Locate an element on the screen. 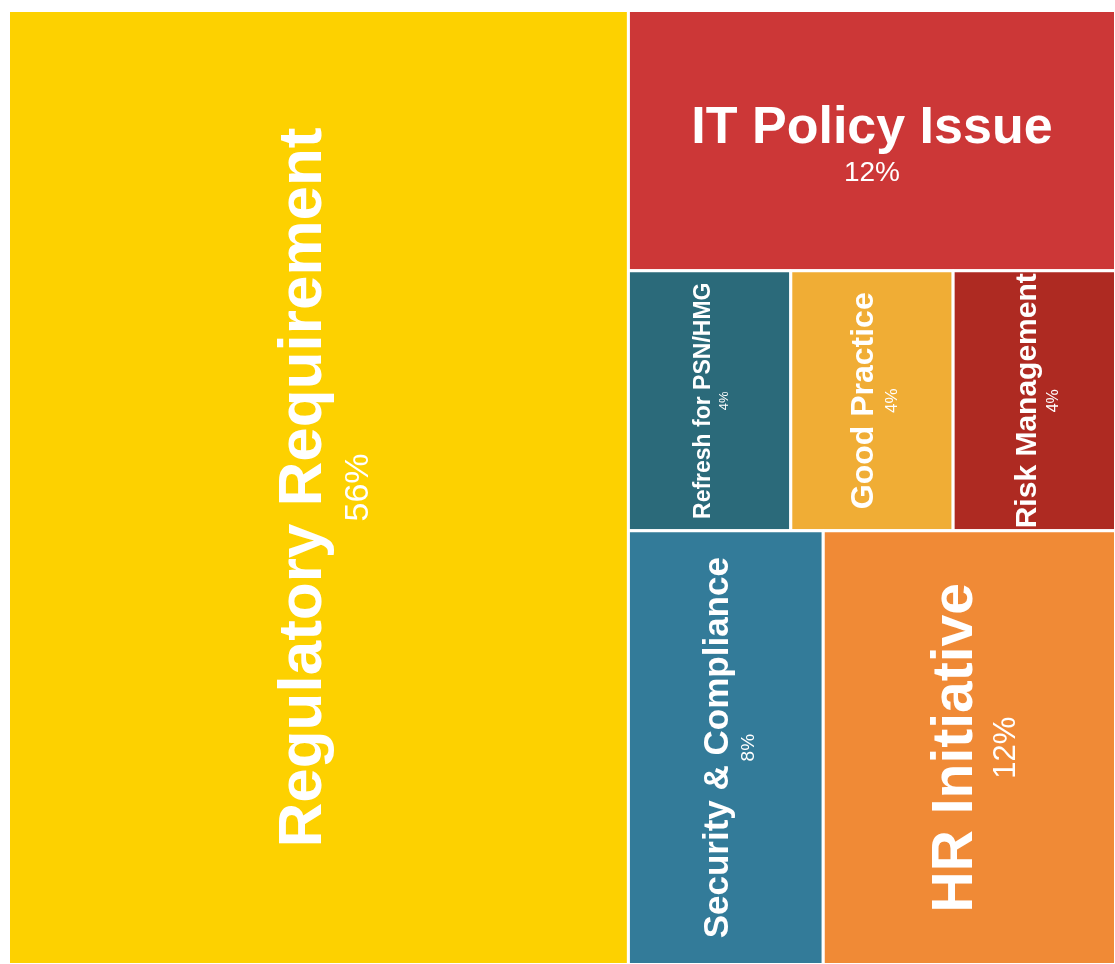  category-label: IT Policy Issue is located at coordinates (872, 124).